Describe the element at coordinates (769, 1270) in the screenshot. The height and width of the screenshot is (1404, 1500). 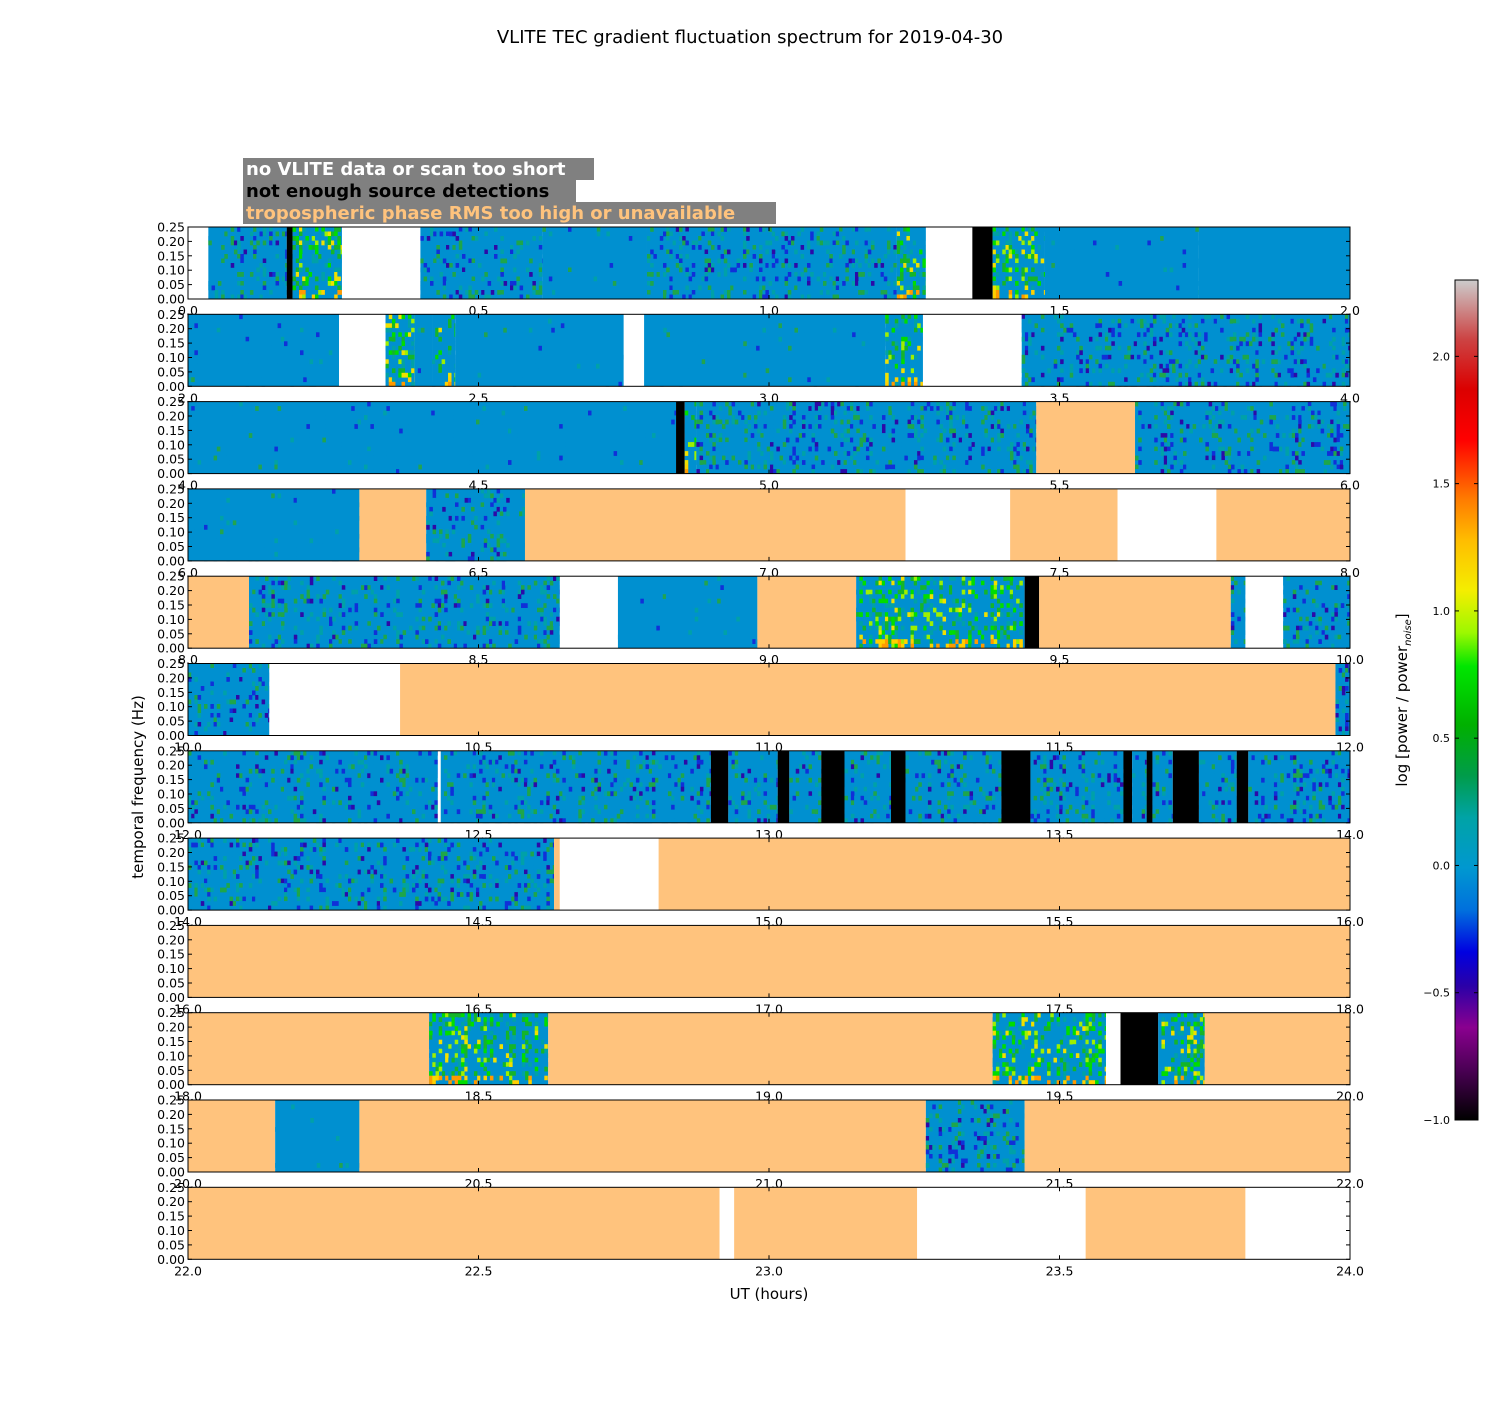
I see `x-tick-label: 23.0` at that location.